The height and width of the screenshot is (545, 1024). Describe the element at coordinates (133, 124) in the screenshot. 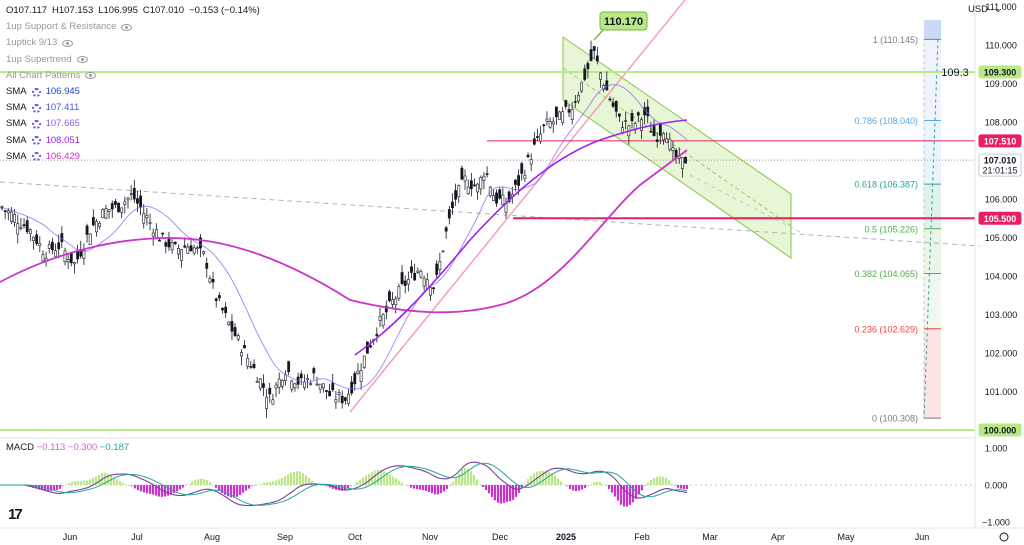

I see `sma-row-3: SMA 107.665` at that location.